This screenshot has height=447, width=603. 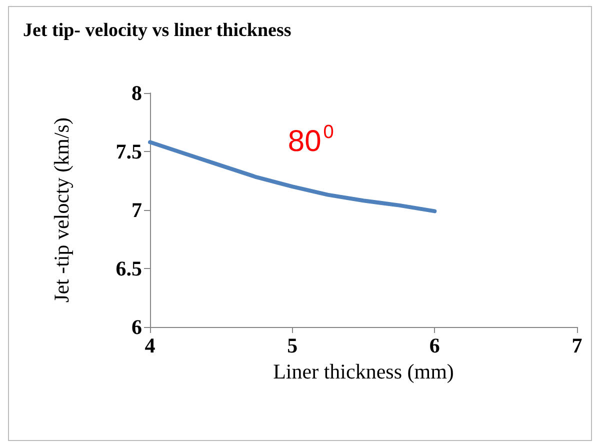 What do you see at coordinates (62, 210) in the screenshot?
I see `y-axis-title: Jet -tip velocty (km/s)` at bounding box center [62, 210].